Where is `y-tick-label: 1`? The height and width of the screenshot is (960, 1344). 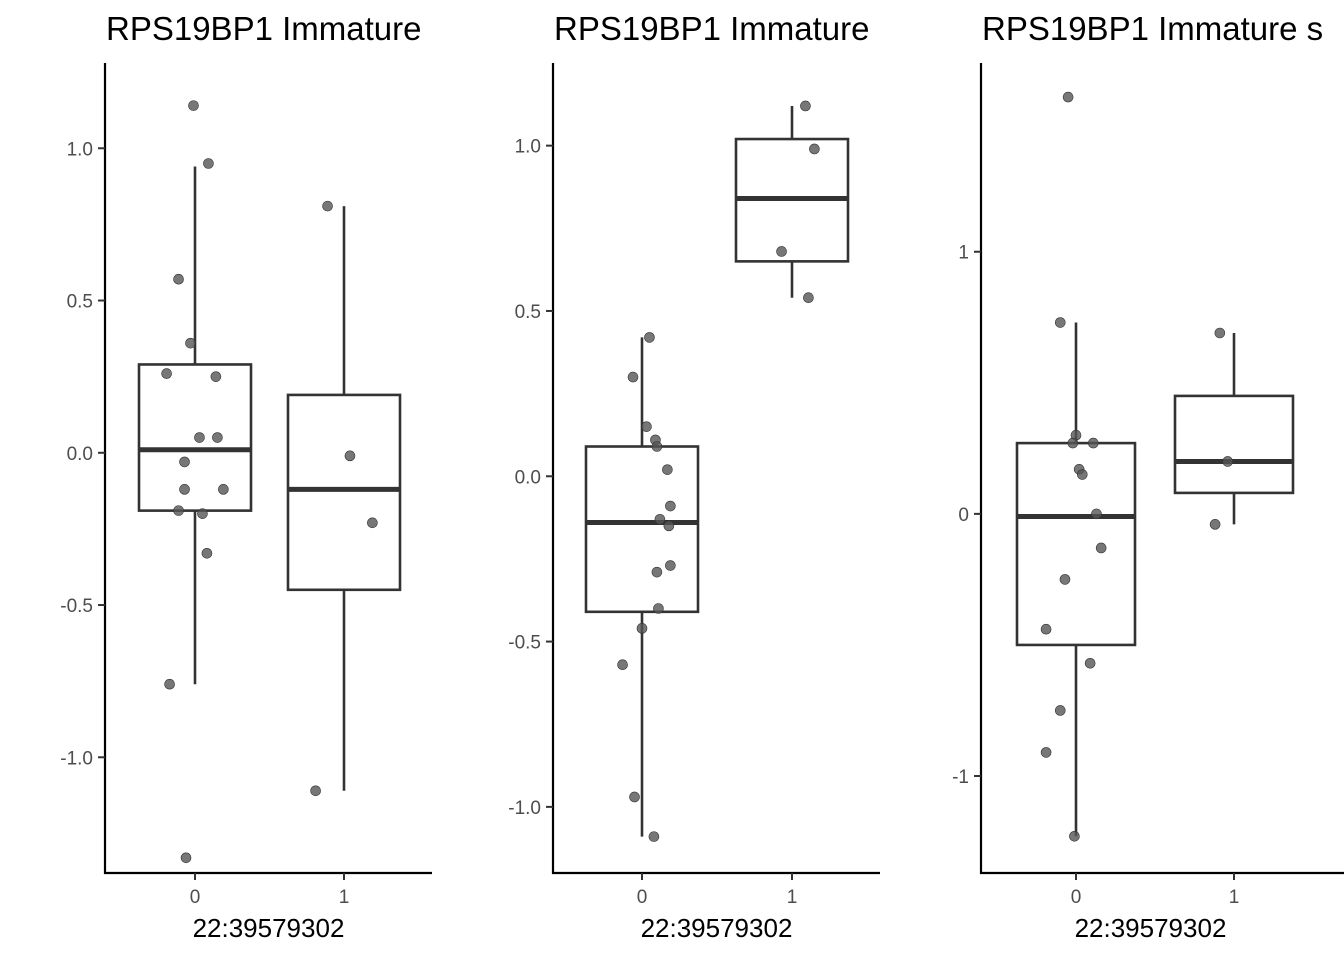 y-tick-label: 1 is located at coordinates (963, 253).